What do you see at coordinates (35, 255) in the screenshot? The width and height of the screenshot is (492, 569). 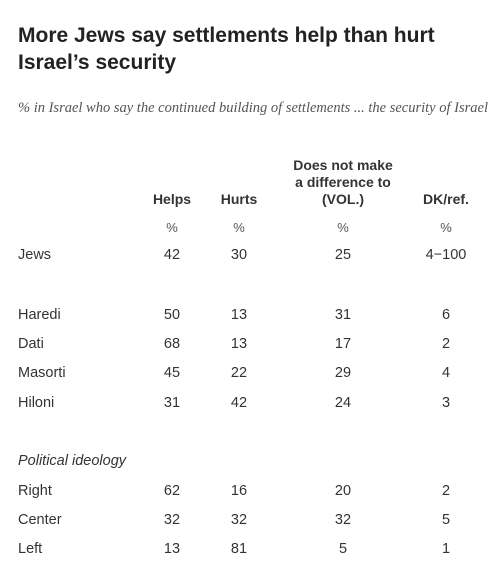 I see `row-label: Jews` at bounding box center [35, 255].